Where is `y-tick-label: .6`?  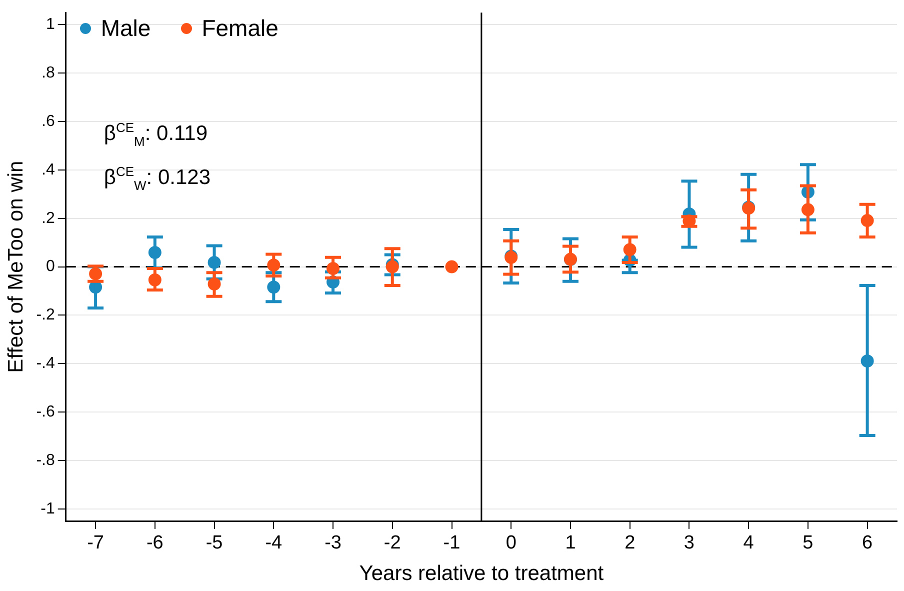 y-tick-label: .6 is located at coordinates (48, 121).